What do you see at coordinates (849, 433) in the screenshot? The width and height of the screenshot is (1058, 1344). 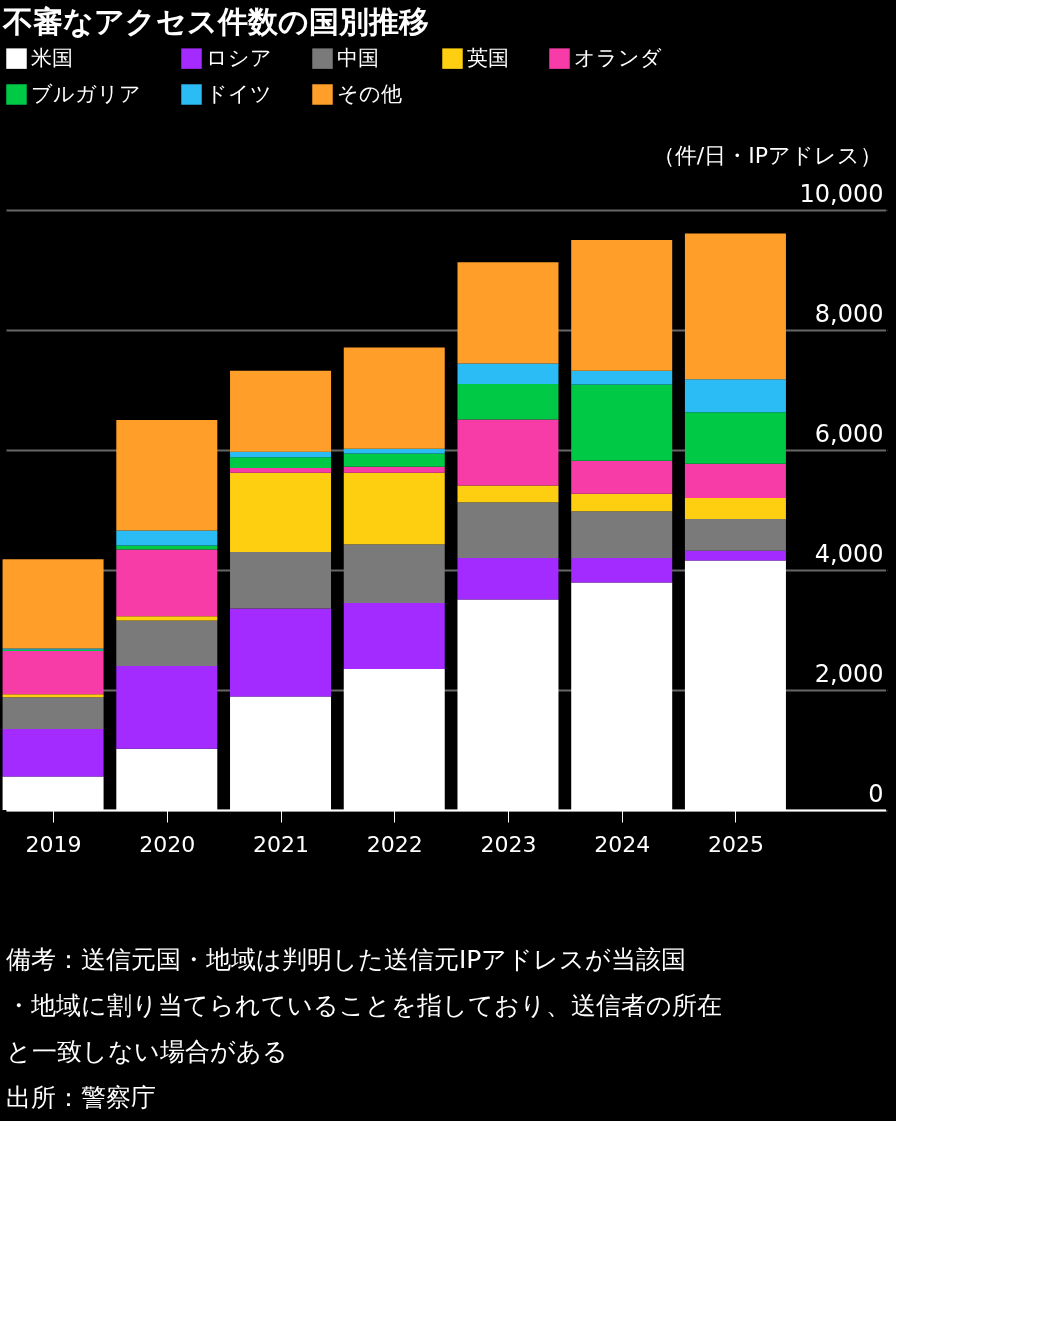 I see `y-tick-label: 6,000` at bounding box center [849, 433].